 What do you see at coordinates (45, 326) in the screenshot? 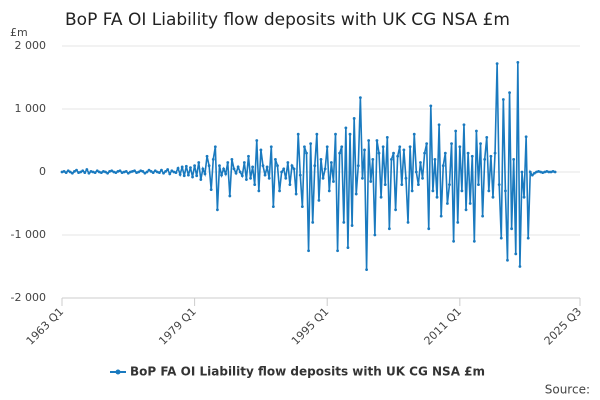
I see `x-tick-label: 1963 Q1` at bounding box center [45, 326].